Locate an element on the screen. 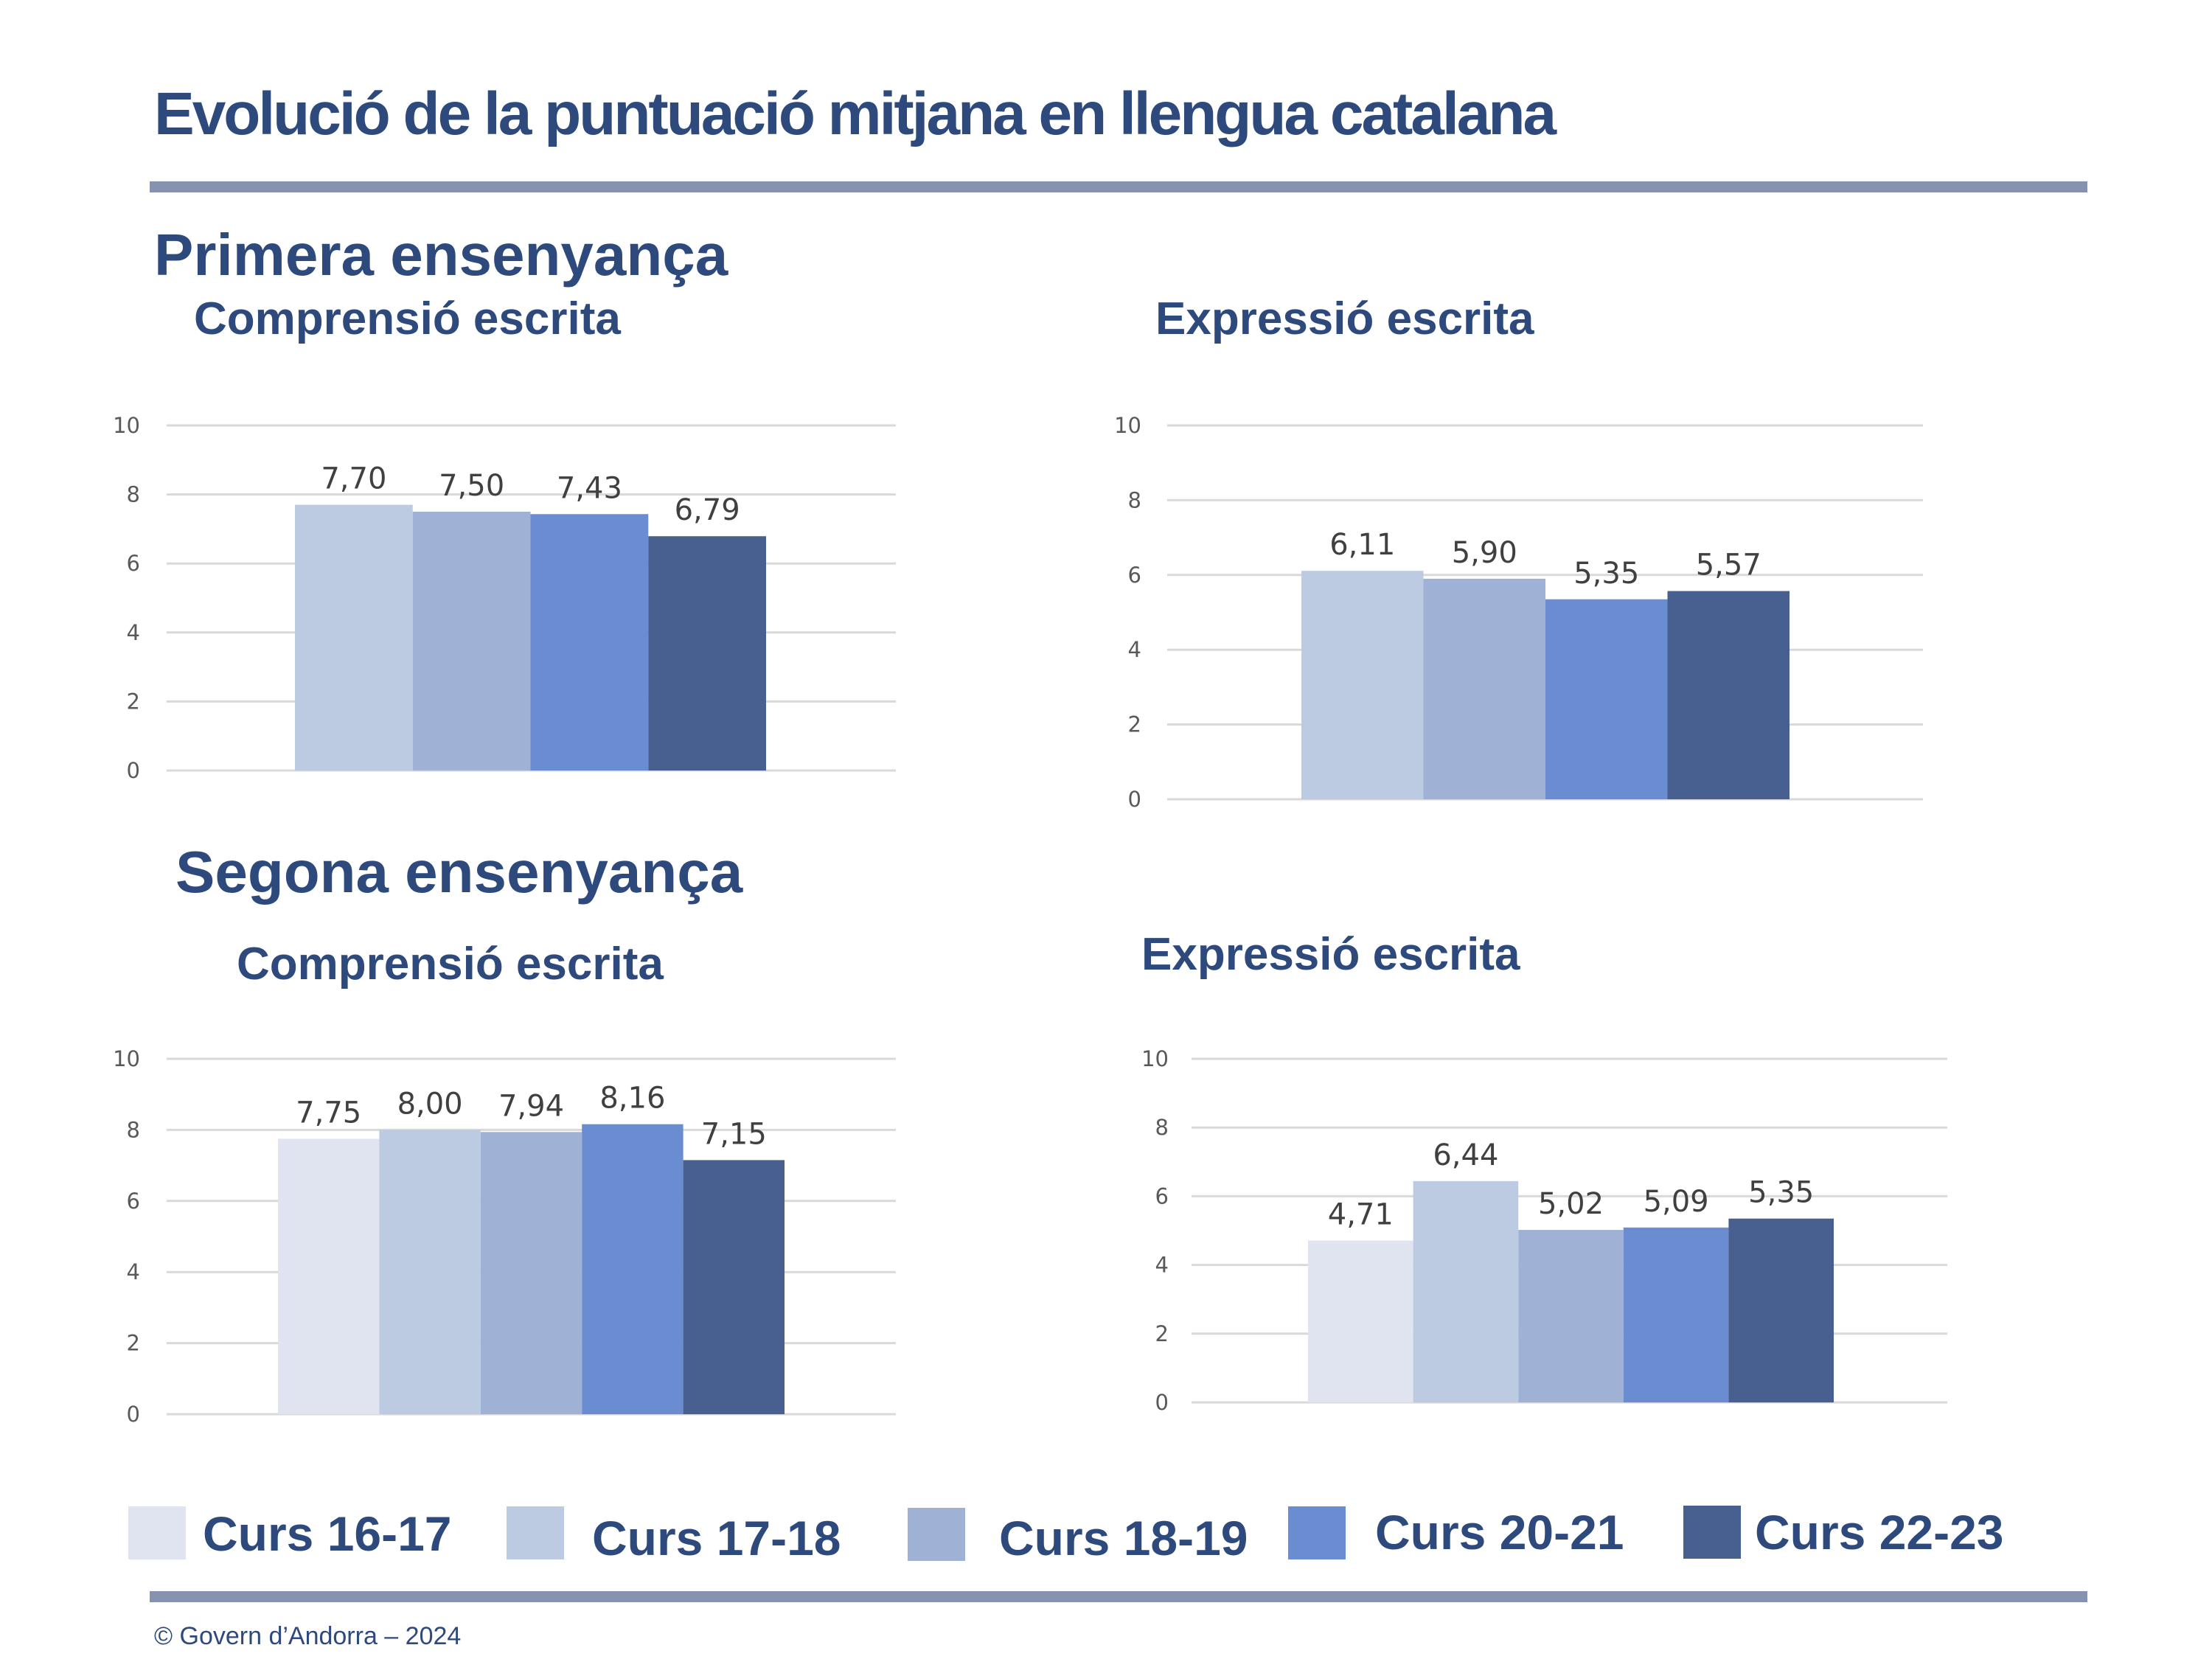 This screenshot has width=2212, height=1659. data-label: 5,90 is located at coordinates (1484, 553).